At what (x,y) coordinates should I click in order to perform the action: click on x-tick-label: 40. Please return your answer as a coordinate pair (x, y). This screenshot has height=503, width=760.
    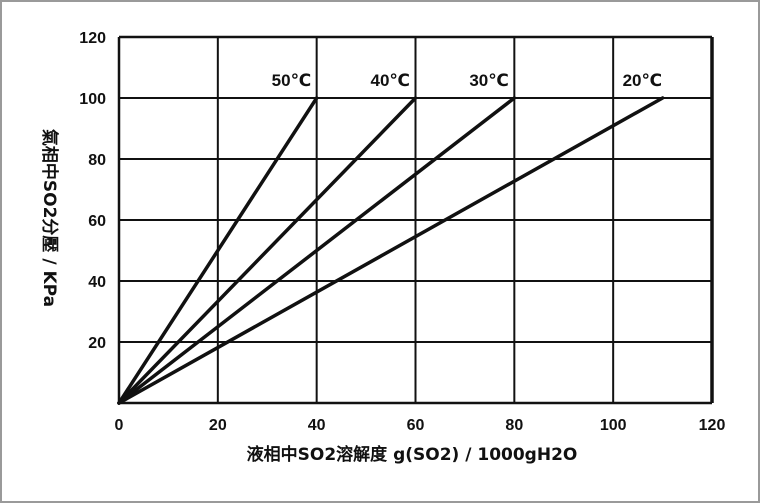
    Looking at the image, I should click on (317, 425).